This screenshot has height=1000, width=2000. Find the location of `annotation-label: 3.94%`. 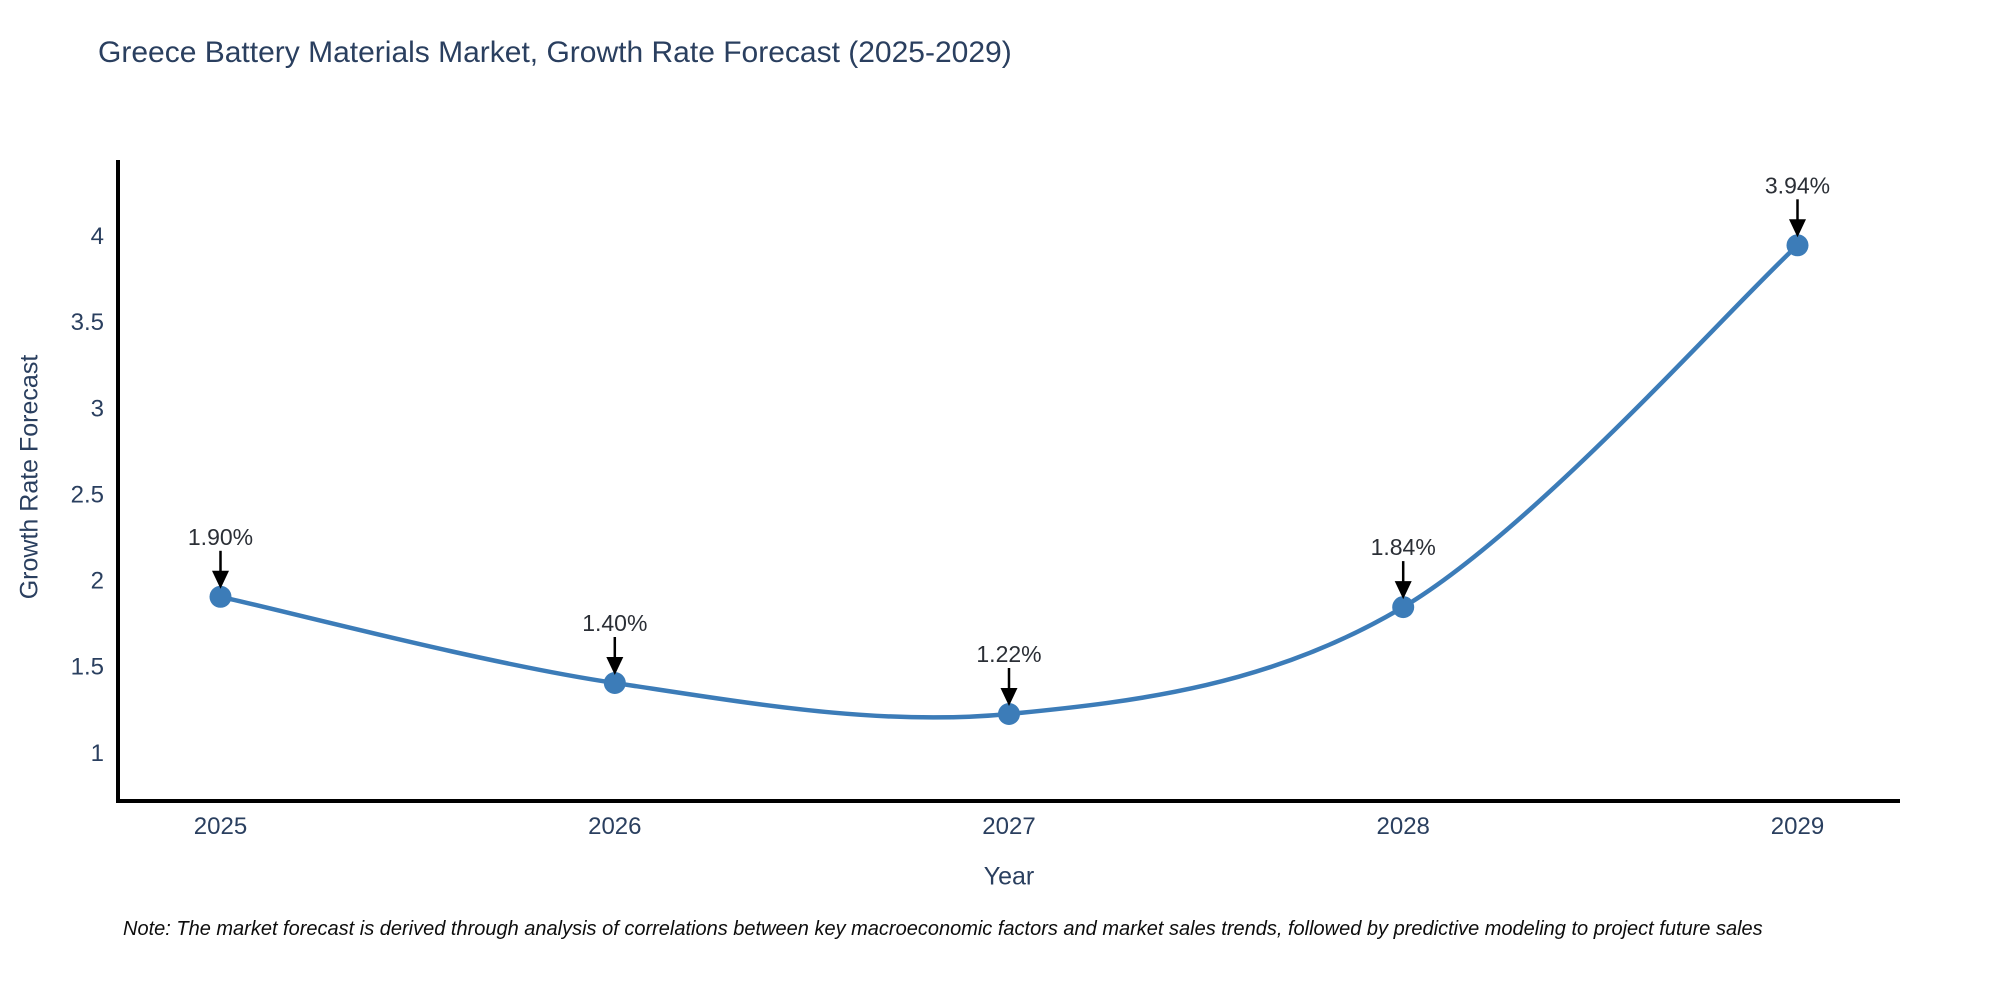

annotation-label: 3.94% is located at coordinates (1797, 185).